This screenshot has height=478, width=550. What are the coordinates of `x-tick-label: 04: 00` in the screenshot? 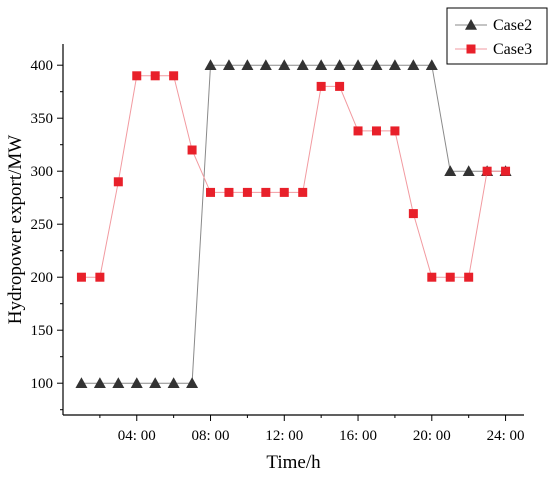 It's located at (137, 436).